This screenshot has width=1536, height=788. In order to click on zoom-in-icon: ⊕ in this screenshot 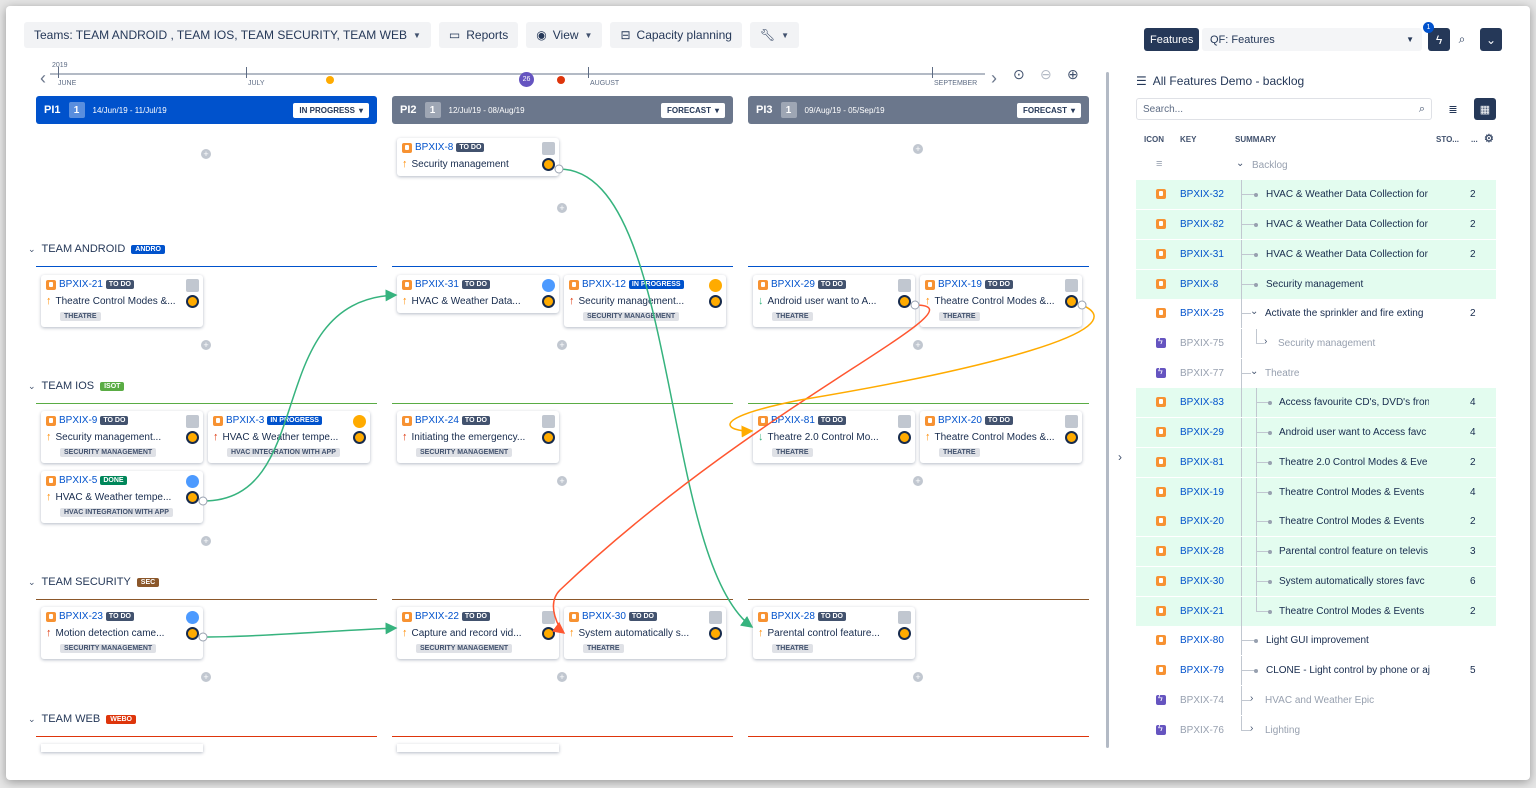, I will do `click(1073, 74)`.